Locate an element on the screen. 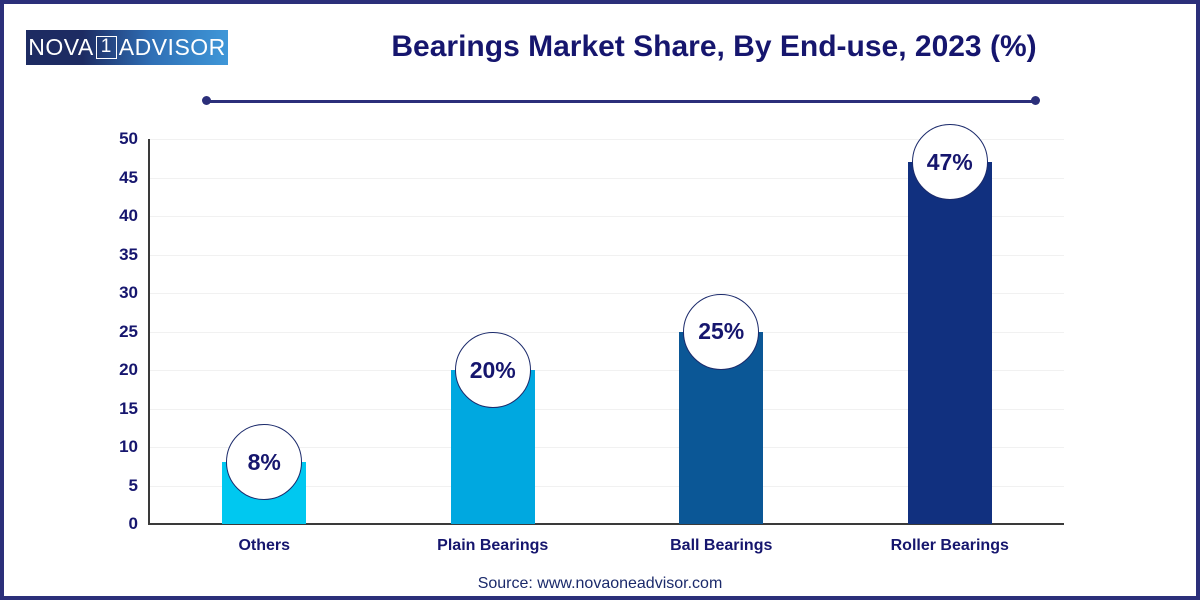  bar is located at coordinates (949, 343).